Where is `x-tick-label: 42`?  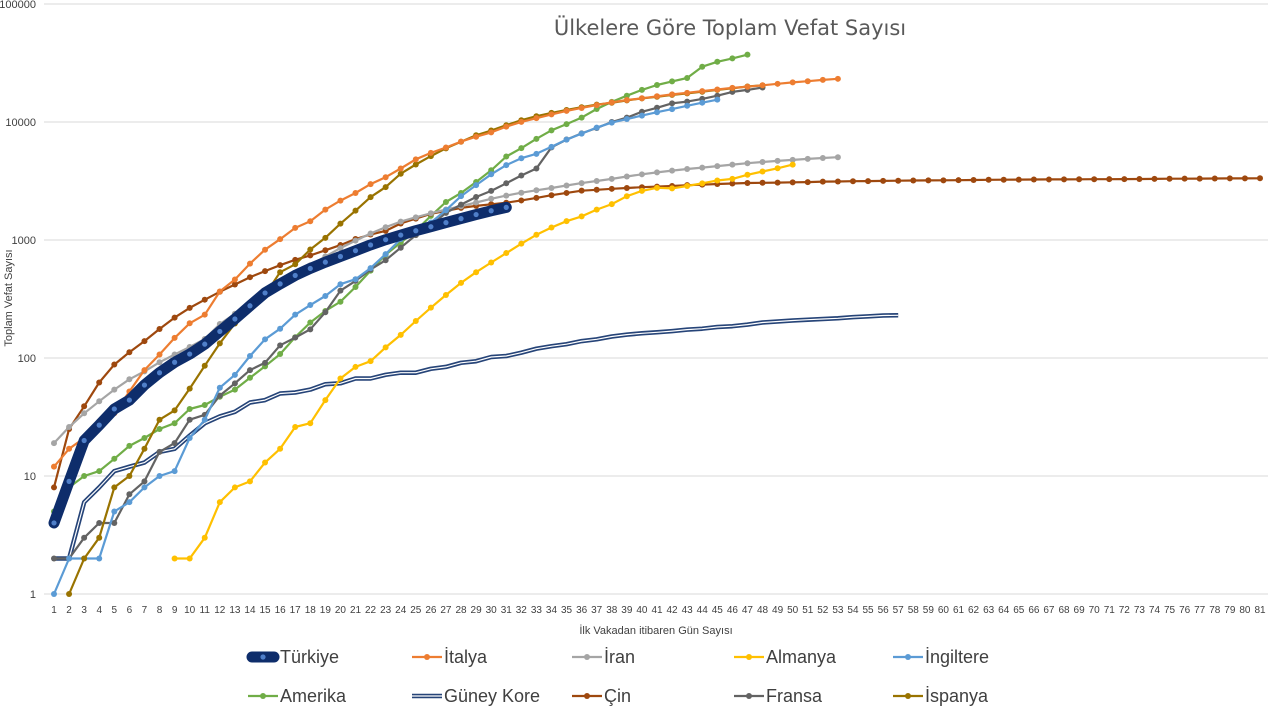
x-tick-label: 42 is located at coordinates (673, 610).